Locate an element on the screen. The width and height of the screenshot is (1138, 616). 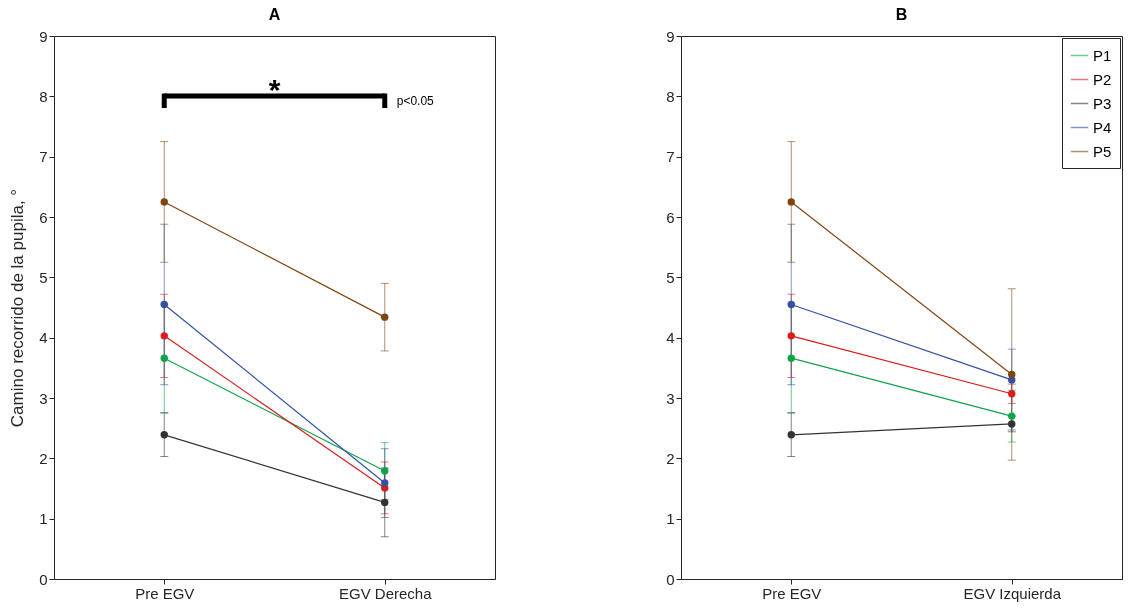
legend-label: P3 is located at coordinates (1102, 103).